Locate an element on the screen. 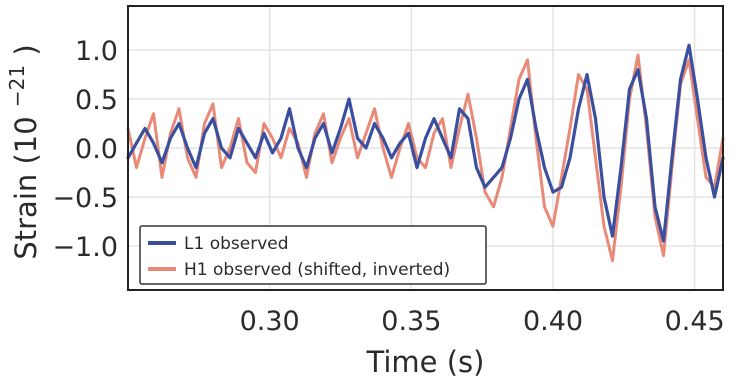  x-tick-label: 0.35 is located at coordinates (411, 321).